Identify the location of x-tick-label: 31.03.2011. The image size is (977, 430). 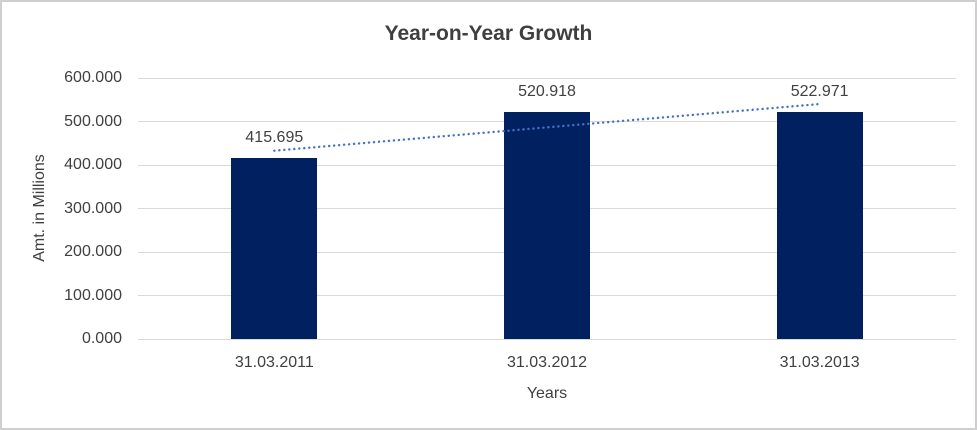
(274, 362).